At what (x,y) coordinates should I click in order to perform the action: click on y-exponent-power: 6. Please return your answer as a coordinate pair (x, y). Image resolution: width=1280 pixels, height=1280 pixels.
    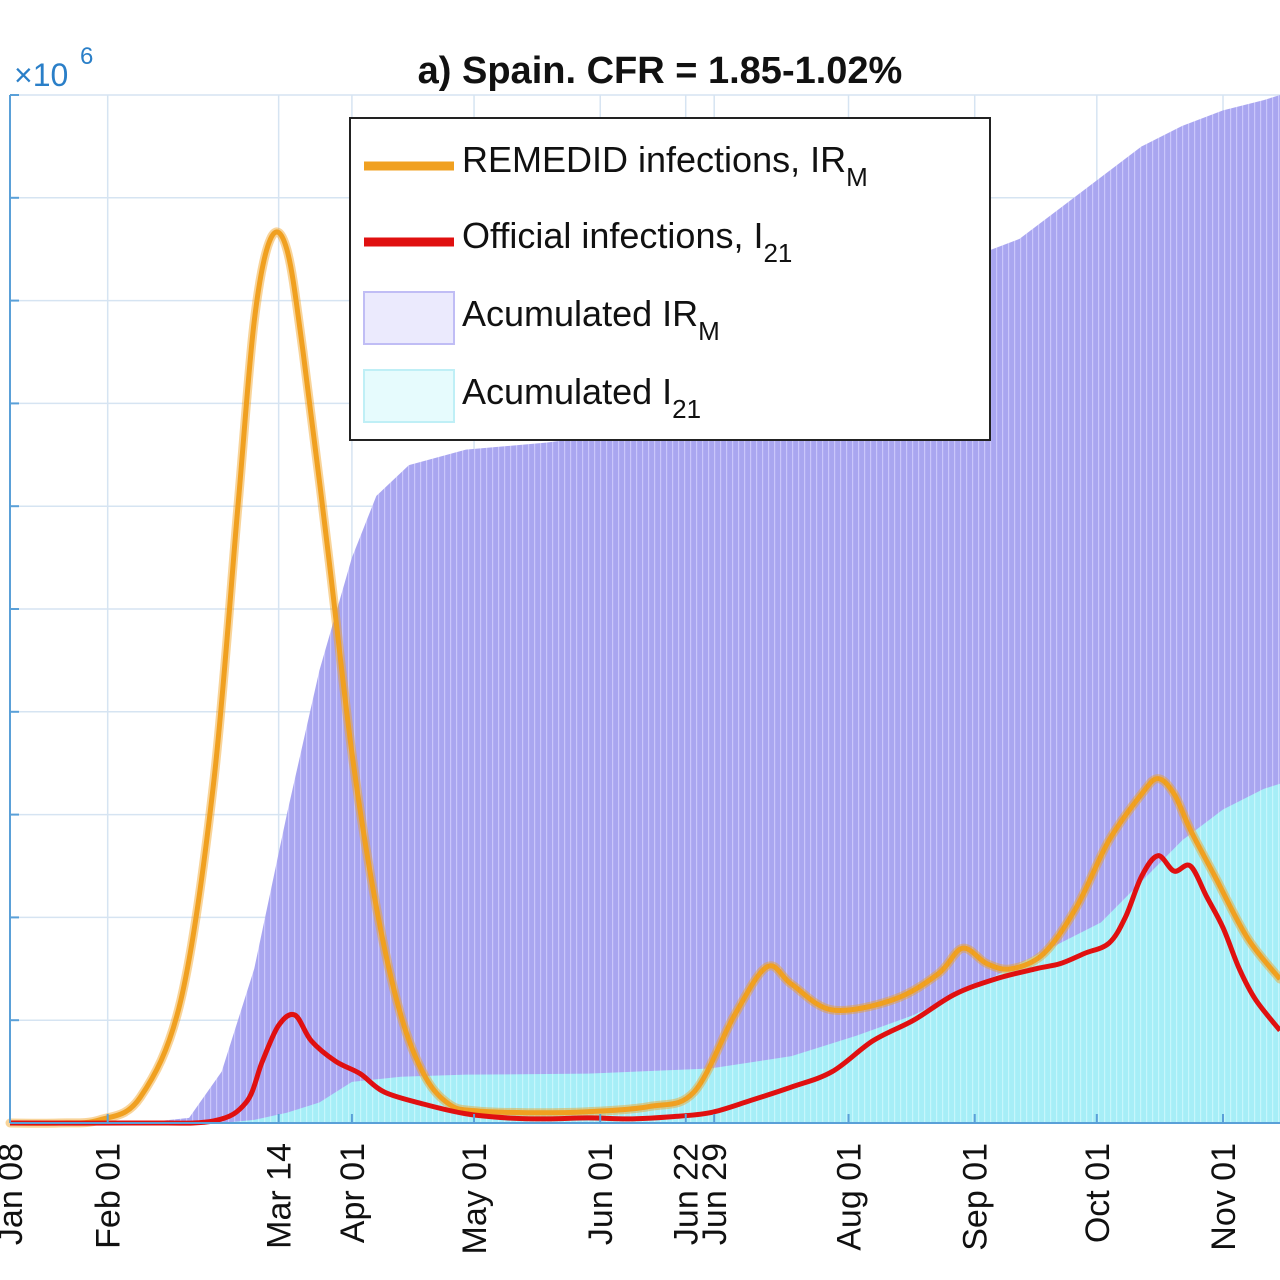
    Looking at the image, I should click on (86, 56).